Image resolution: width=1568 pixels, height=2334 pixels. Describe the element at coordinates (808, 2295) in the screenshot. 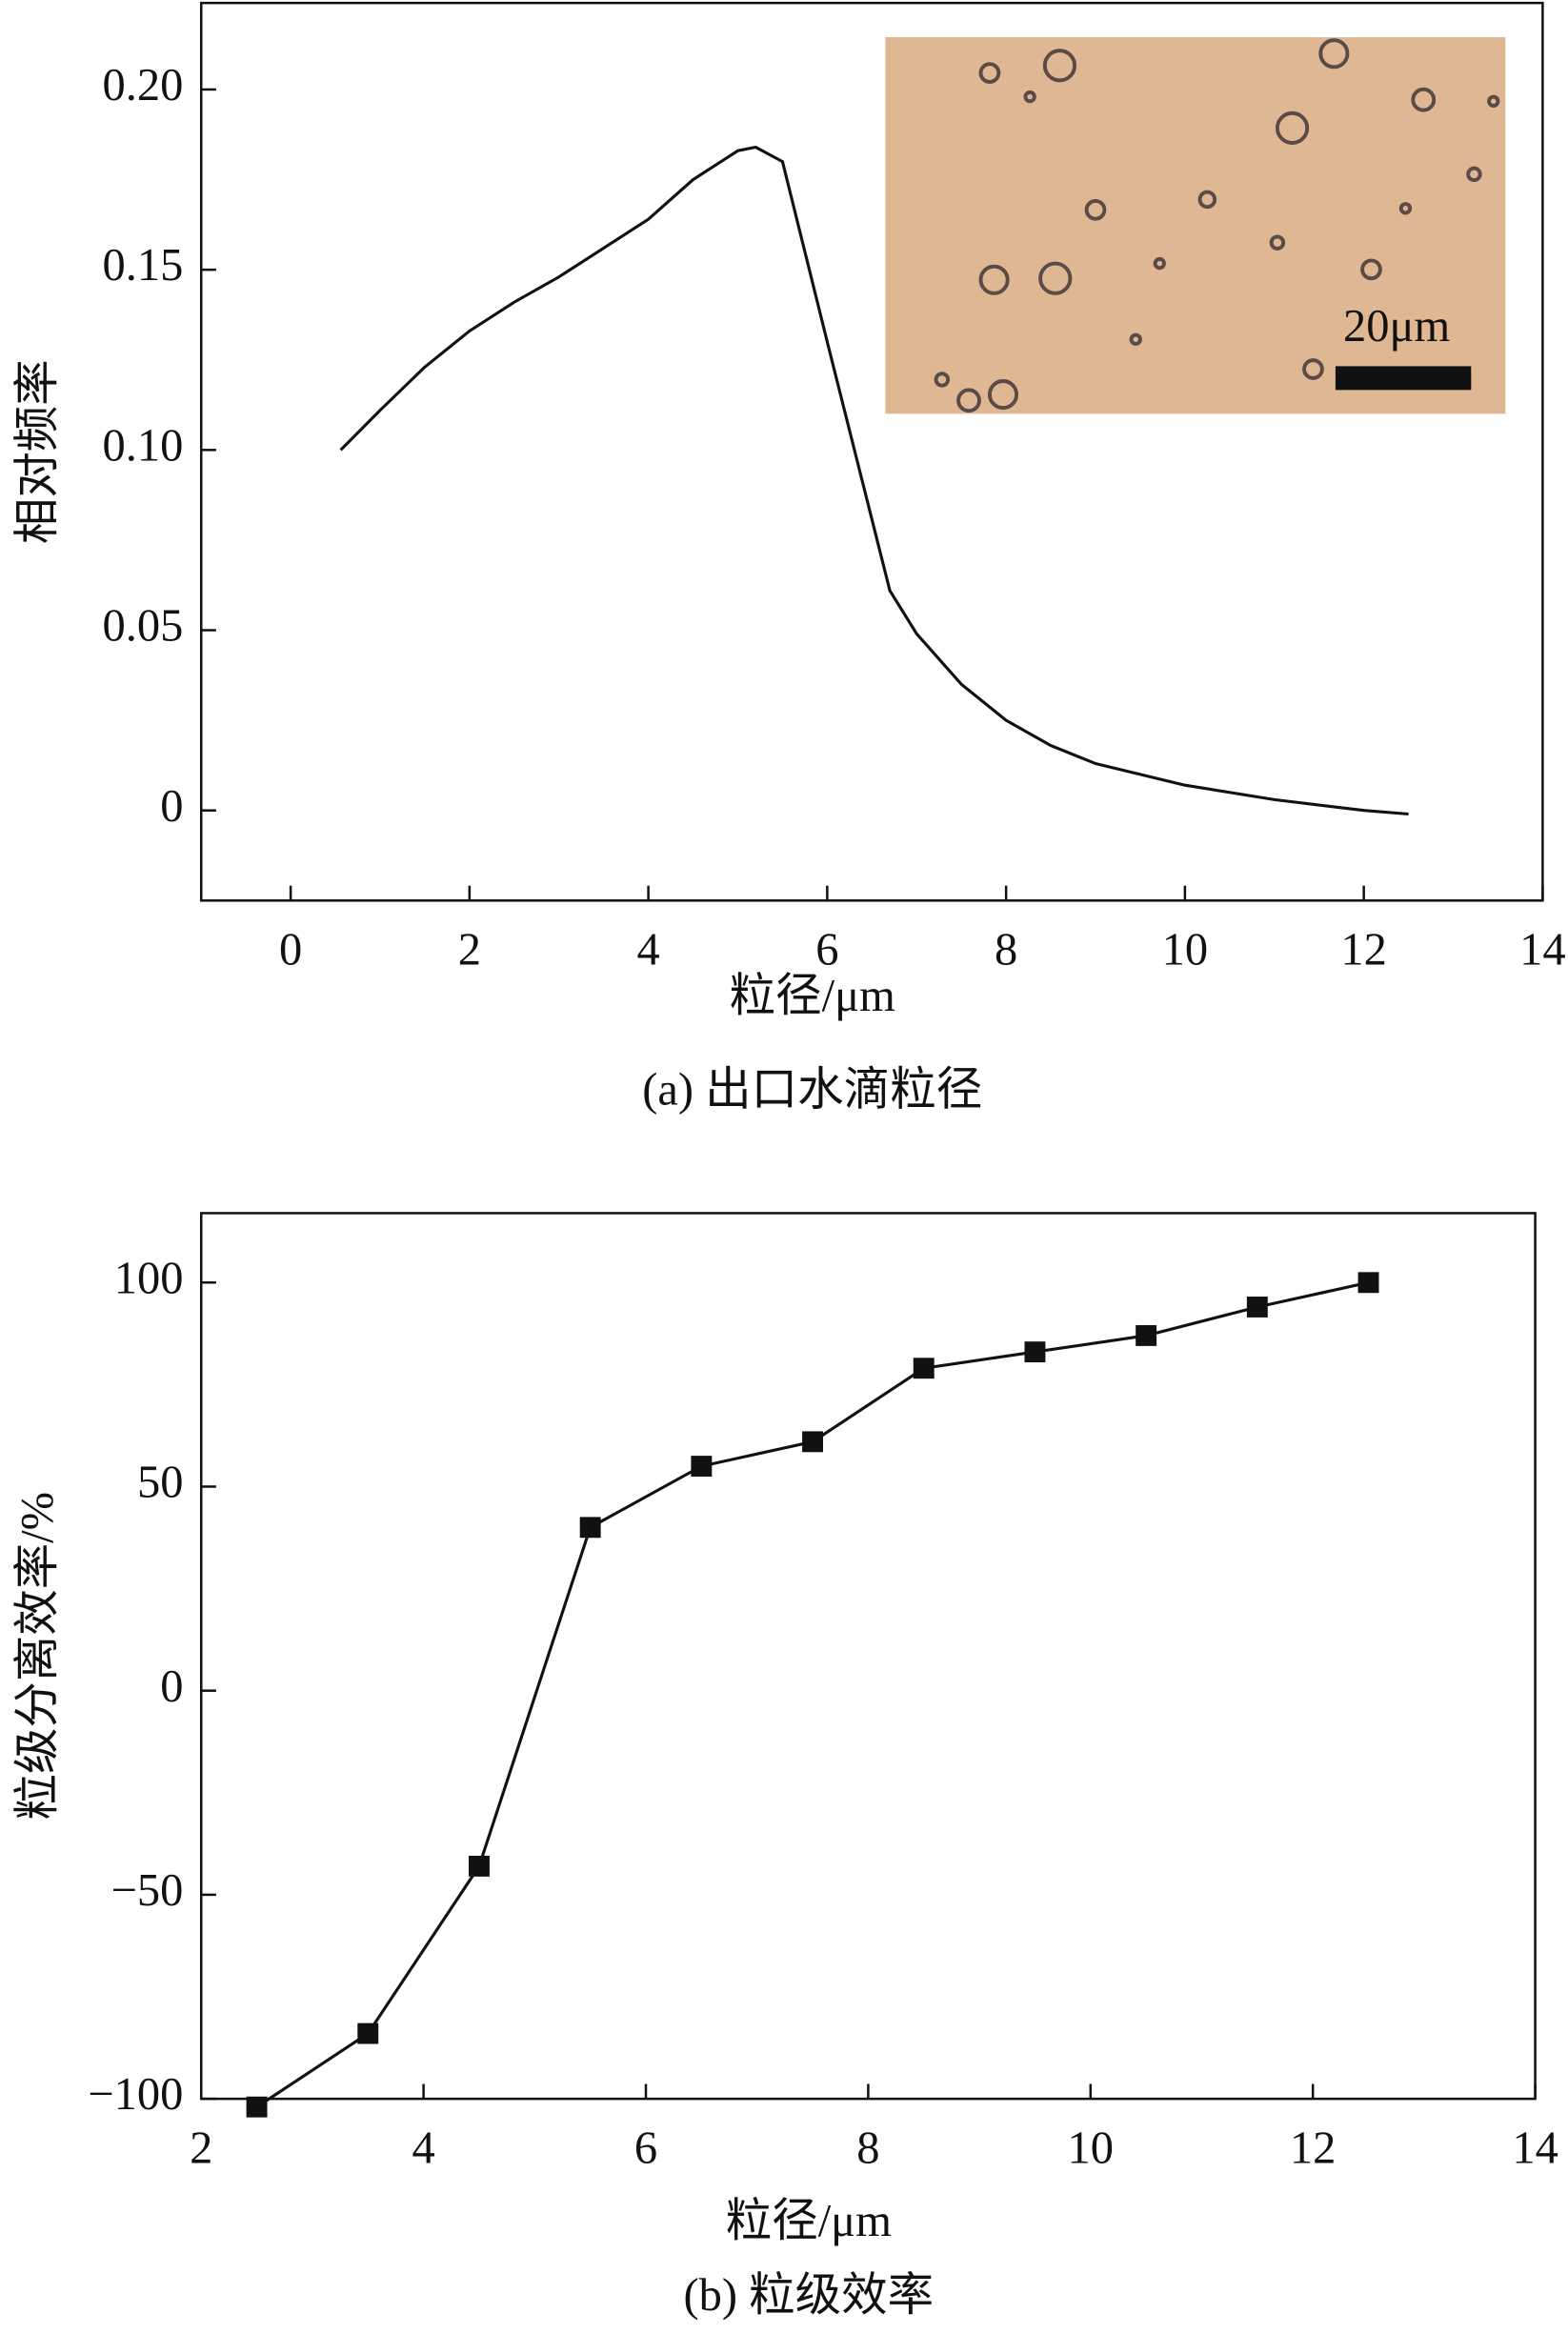

I see `caption: (b) 粒级效率` at that location.